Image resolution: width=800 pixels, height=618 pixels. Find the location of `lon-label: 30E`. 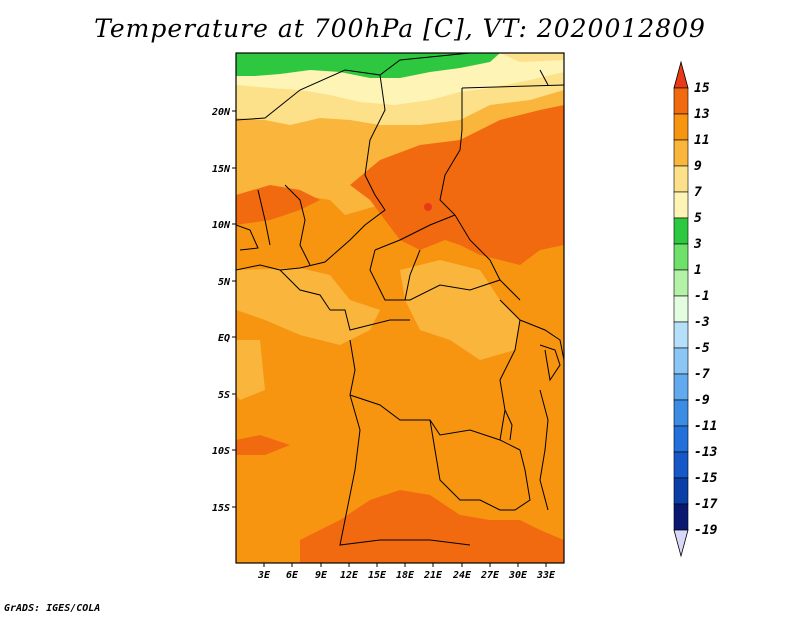

lon-label: 30E is located at coordinates (518, 575).